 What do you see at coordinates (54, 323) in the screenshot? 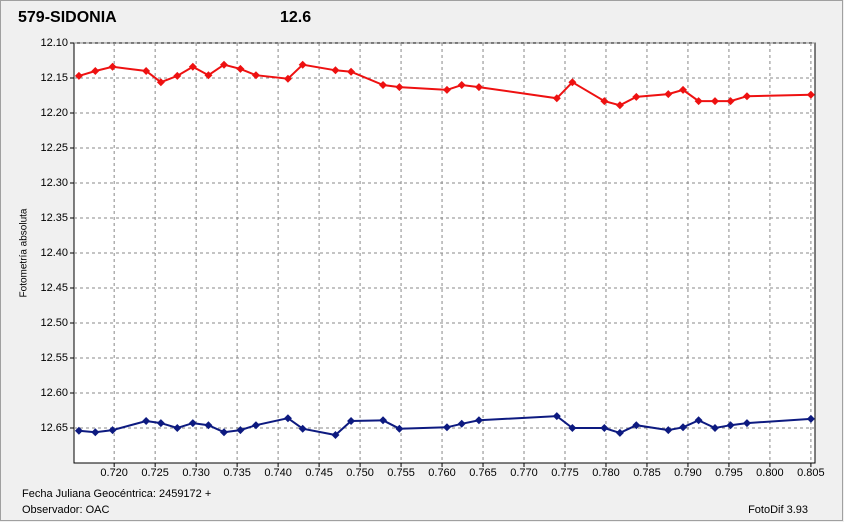
I see `y-tick-label: 12.50` at bounding box center [54, 323].